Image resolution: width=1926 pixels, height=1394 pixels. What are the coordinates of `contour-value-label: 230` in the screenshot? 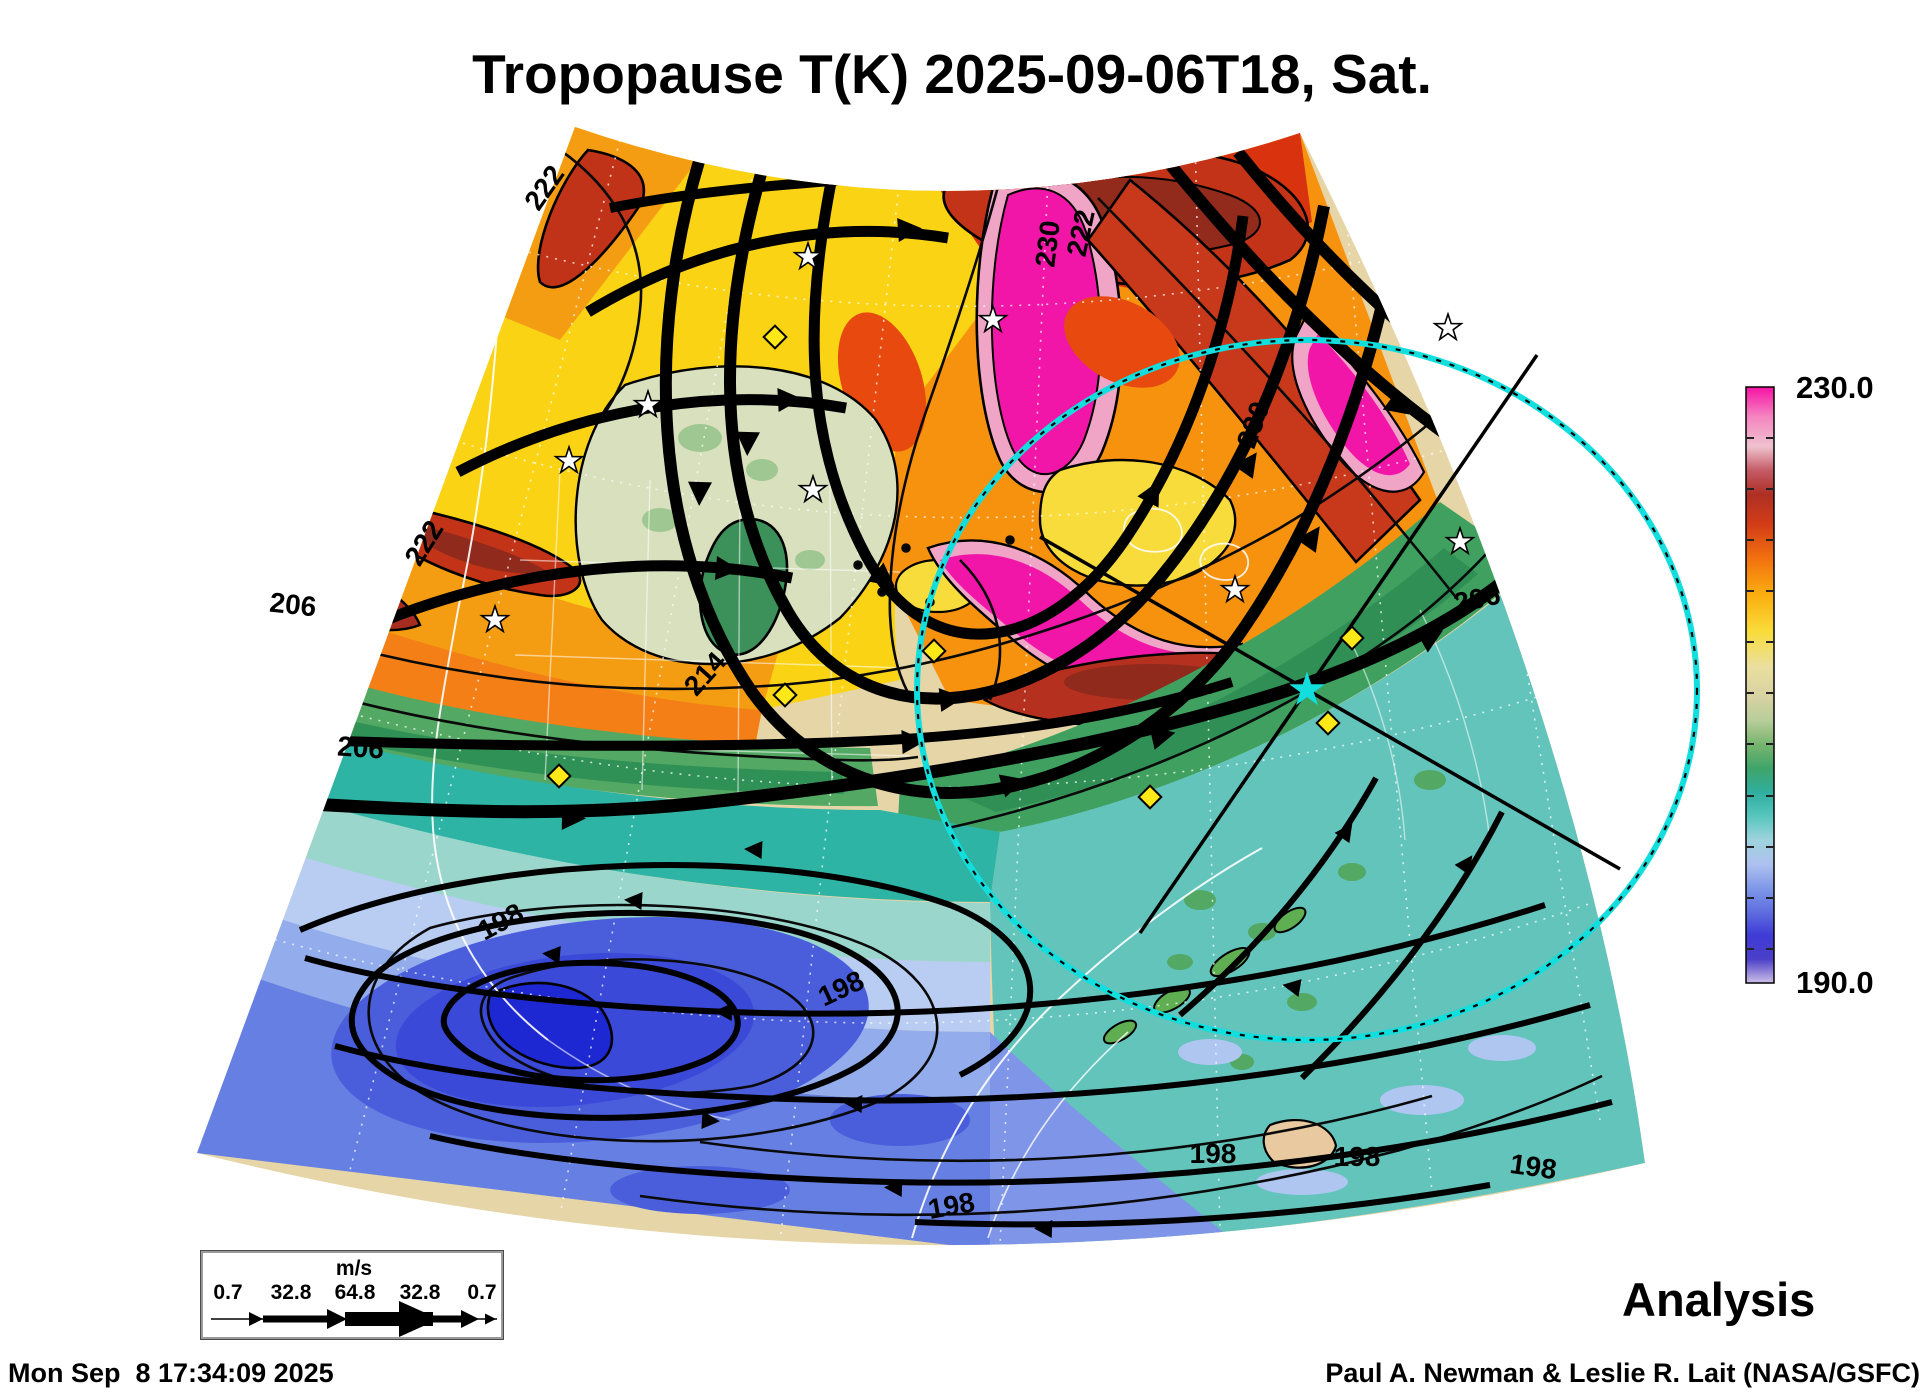 It's located at (1047, 244).